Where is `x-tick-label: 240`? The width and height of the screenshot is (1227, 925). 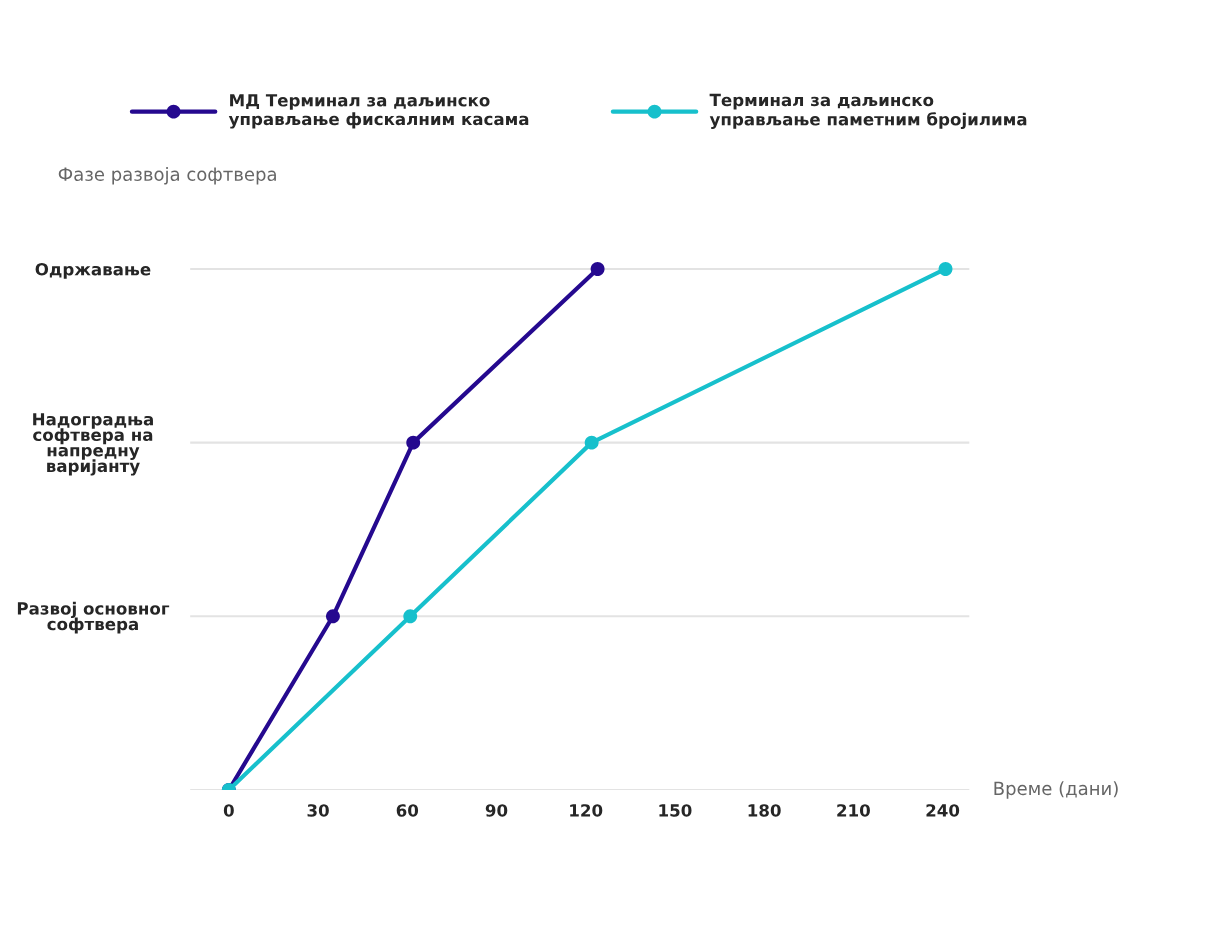
x-tick-label: 240 is located at coordinates (943, 810).